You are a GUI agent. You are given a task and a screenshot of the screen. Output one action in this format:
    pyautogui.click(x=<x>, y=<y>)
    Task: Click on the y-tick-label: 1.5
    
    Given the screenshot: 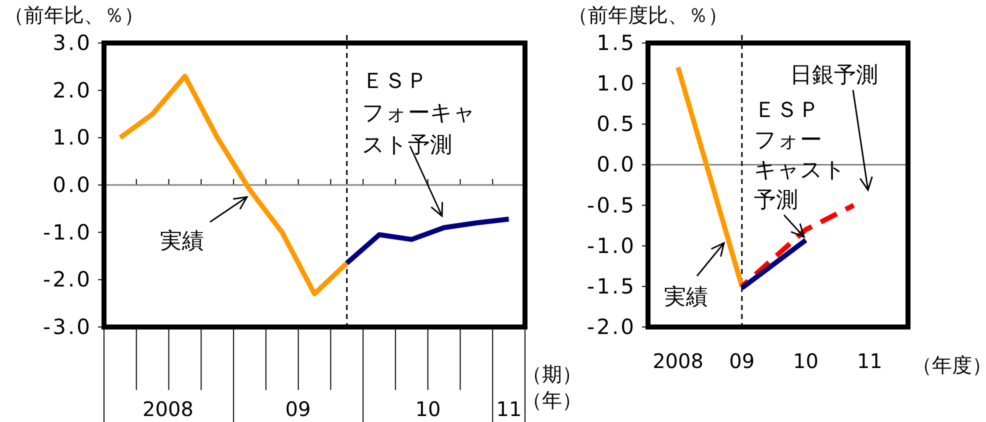 What is the action you would take?
    pyautogui.click(x=616, y=43)
    